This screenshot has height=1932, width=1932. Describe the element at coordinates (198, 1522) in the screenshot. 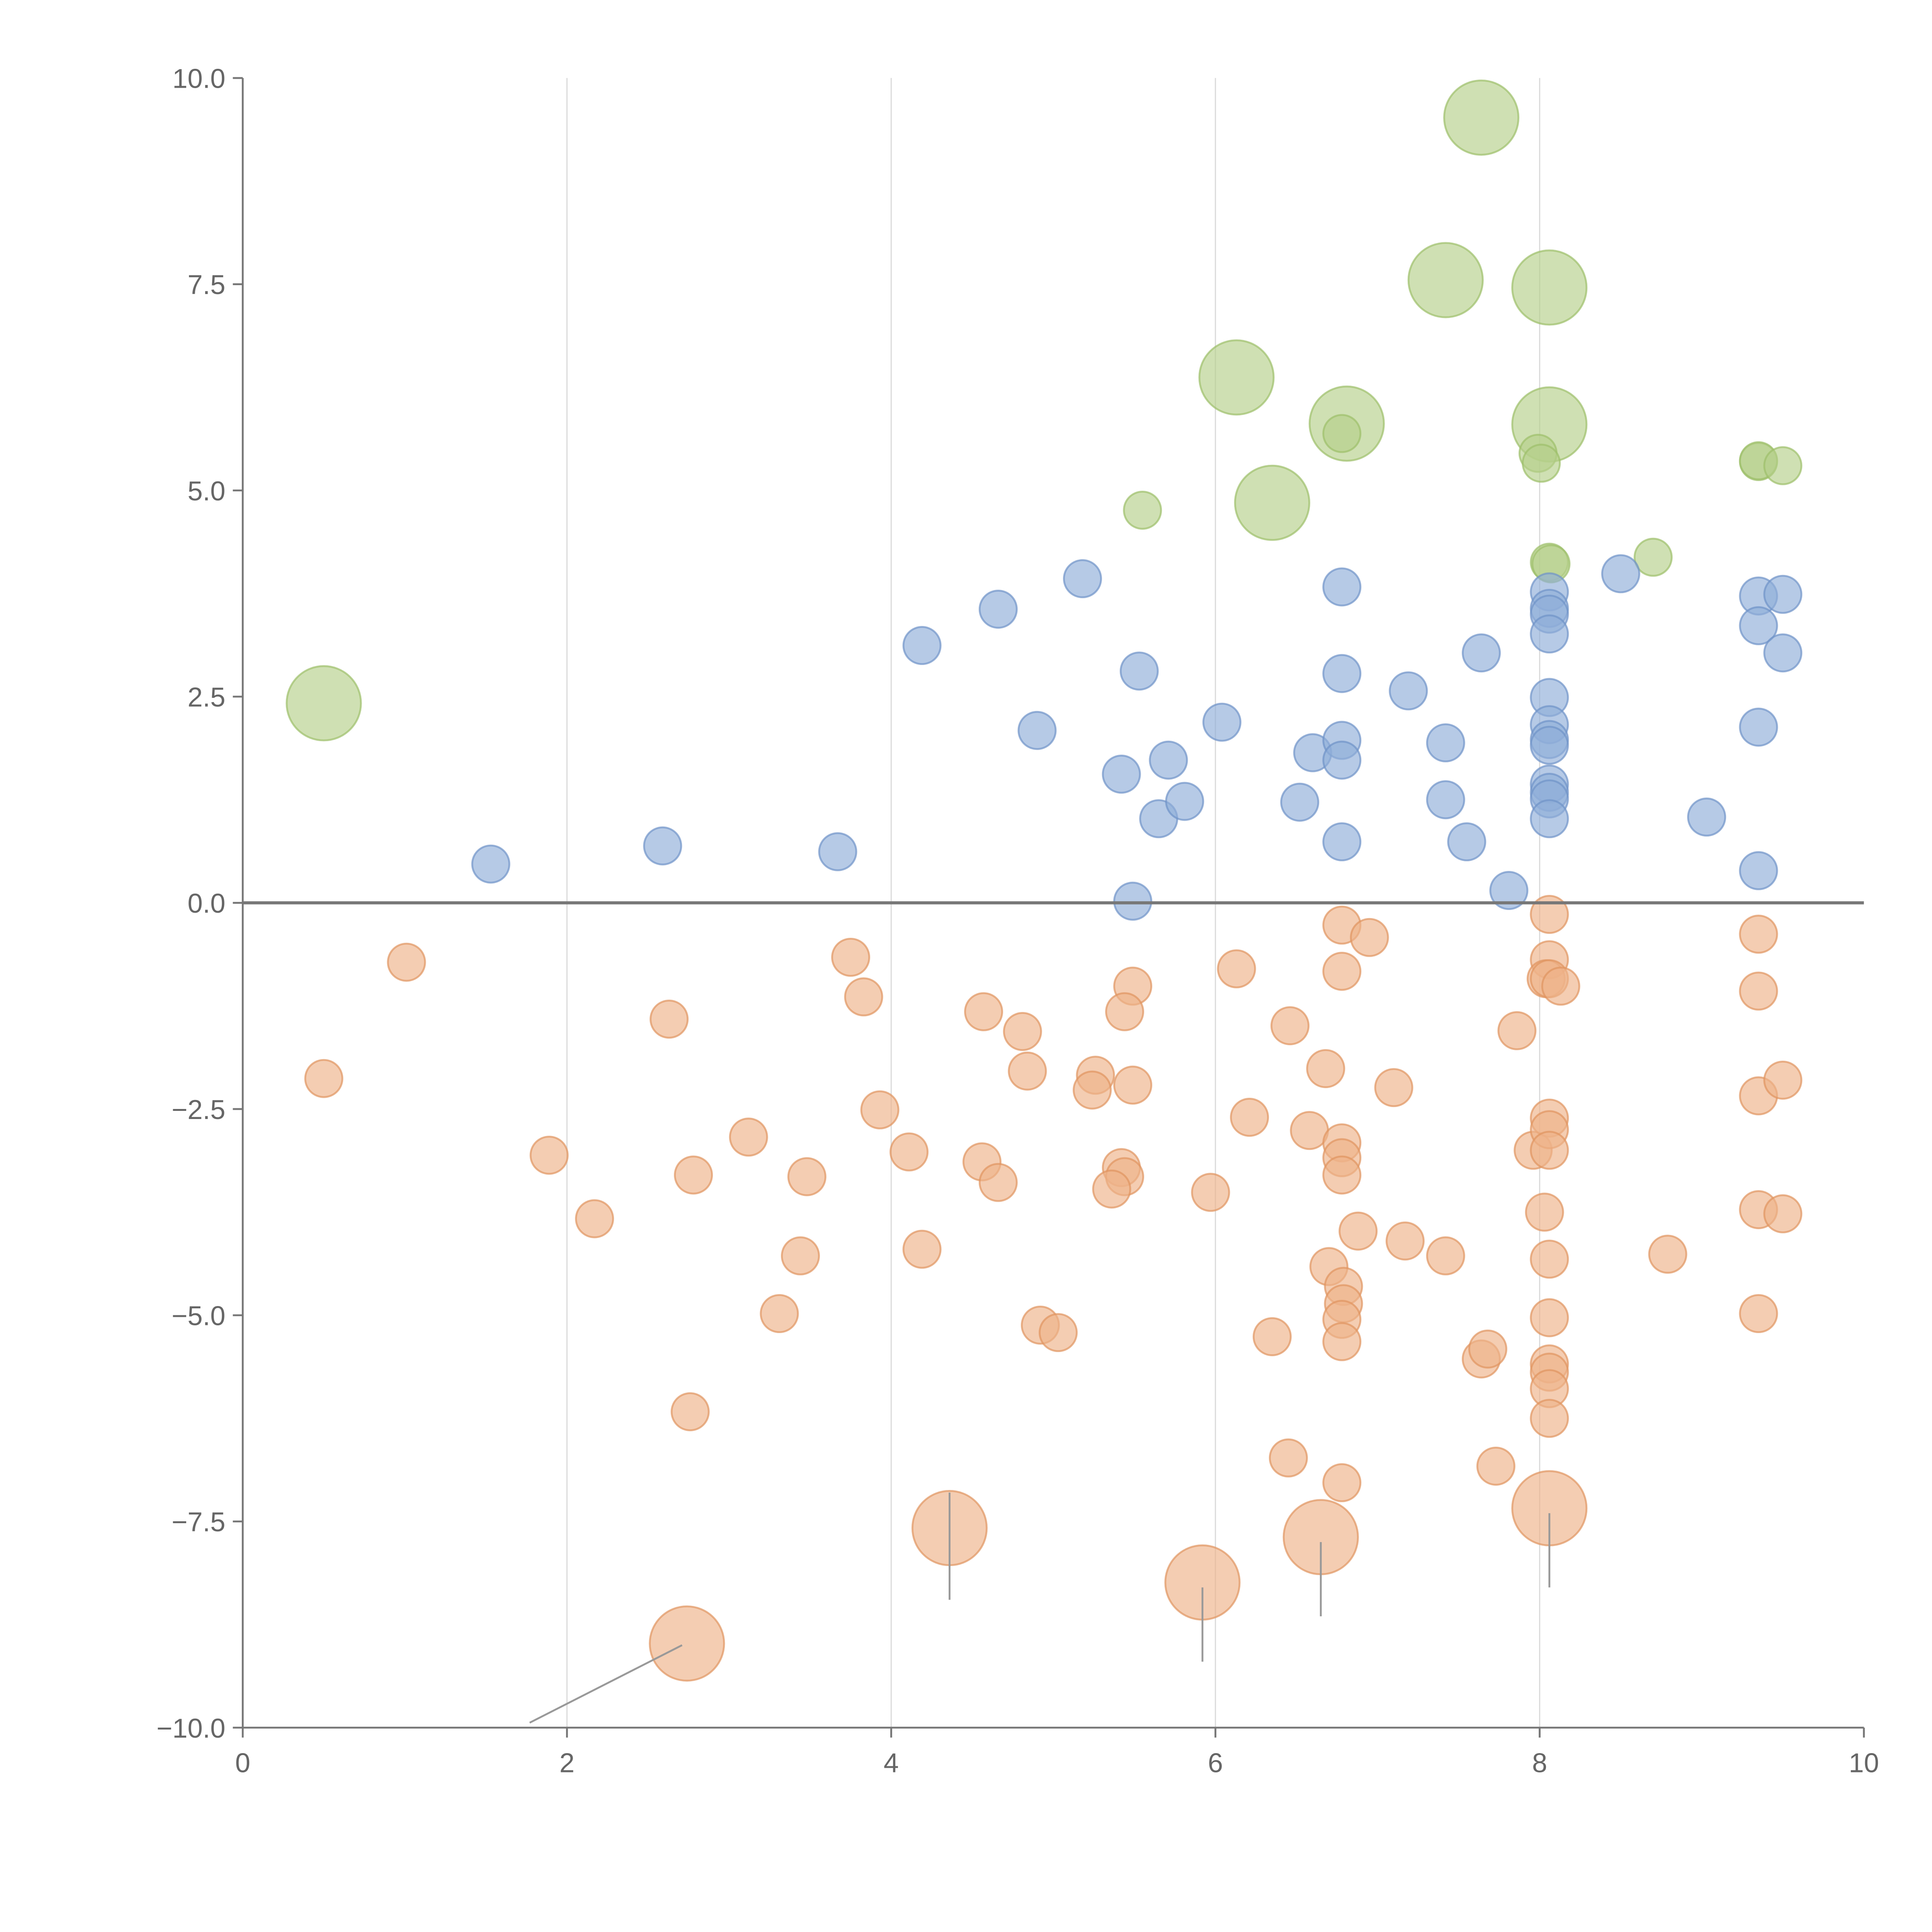

I see `y-tick-label: −7.5` at that location.